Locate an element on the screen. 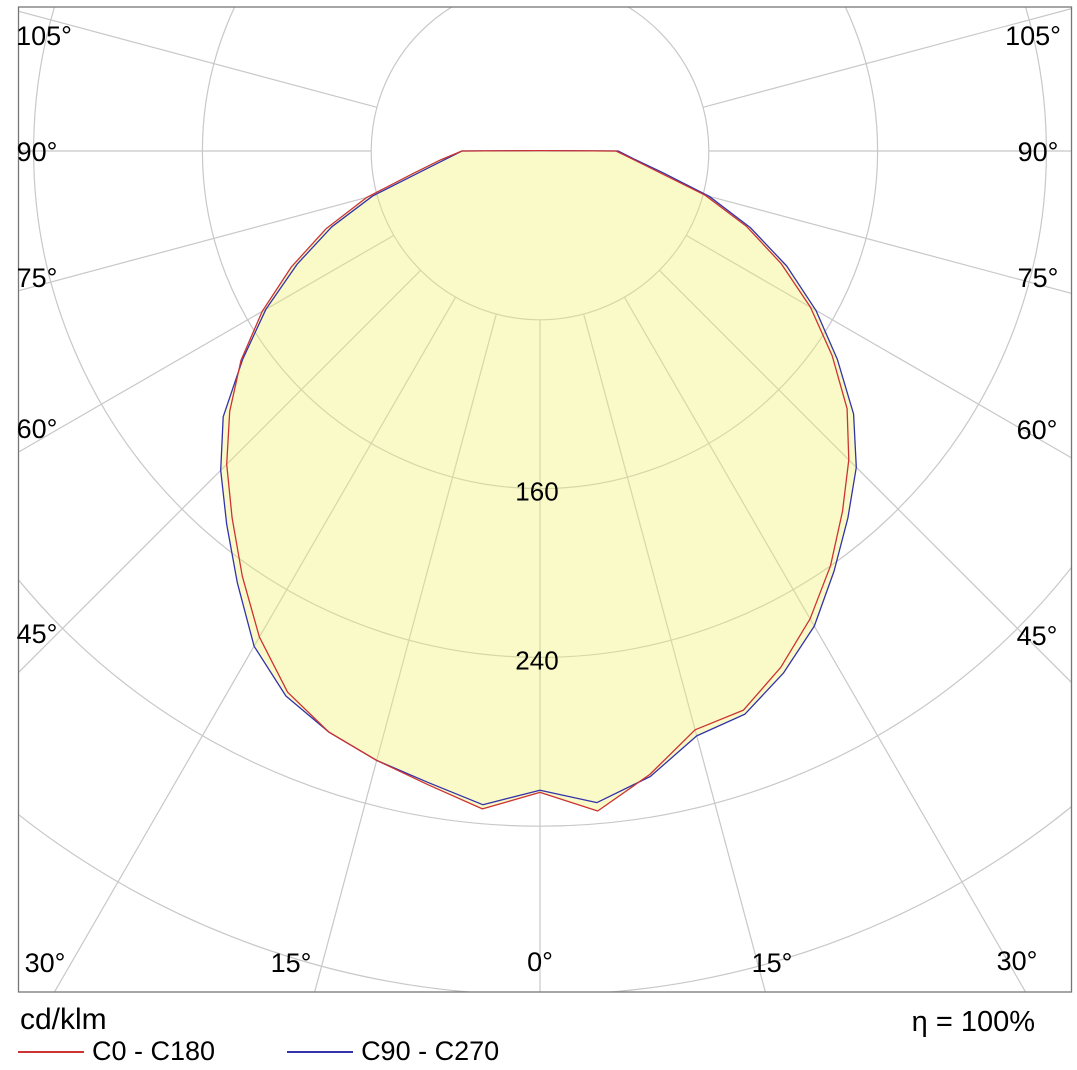 This screenshot has height=1070, width=1077. legend-label-c90-c270: C90 - C270 is located at coordinates (430, 1051).